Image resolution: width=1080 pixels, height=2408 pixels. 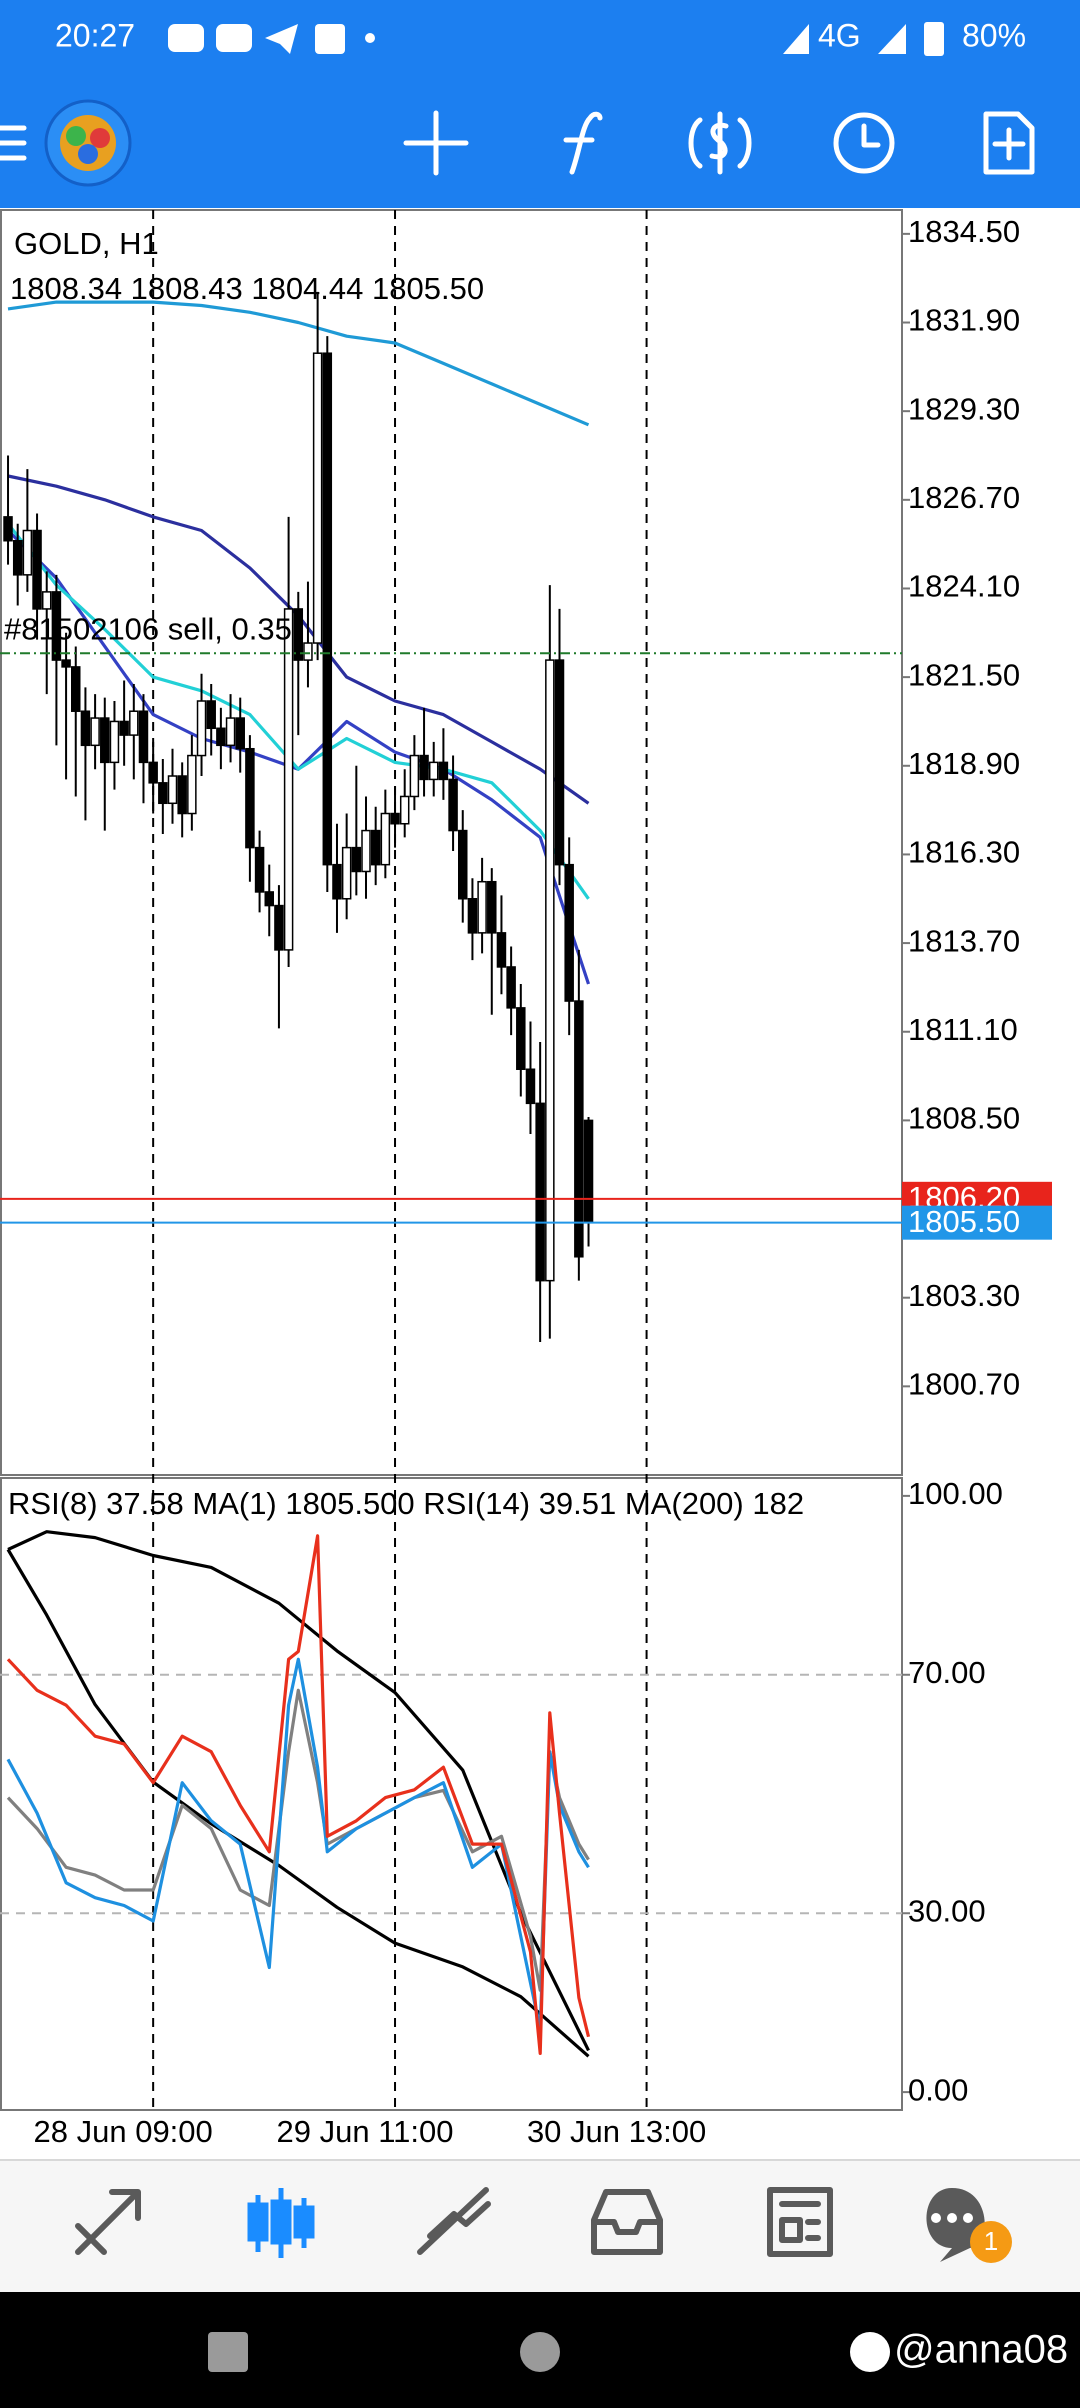 What do you see at coordinates (1009, 143) in the screenshot?
I see `new-order-button` at bounding box center [1009, 143].